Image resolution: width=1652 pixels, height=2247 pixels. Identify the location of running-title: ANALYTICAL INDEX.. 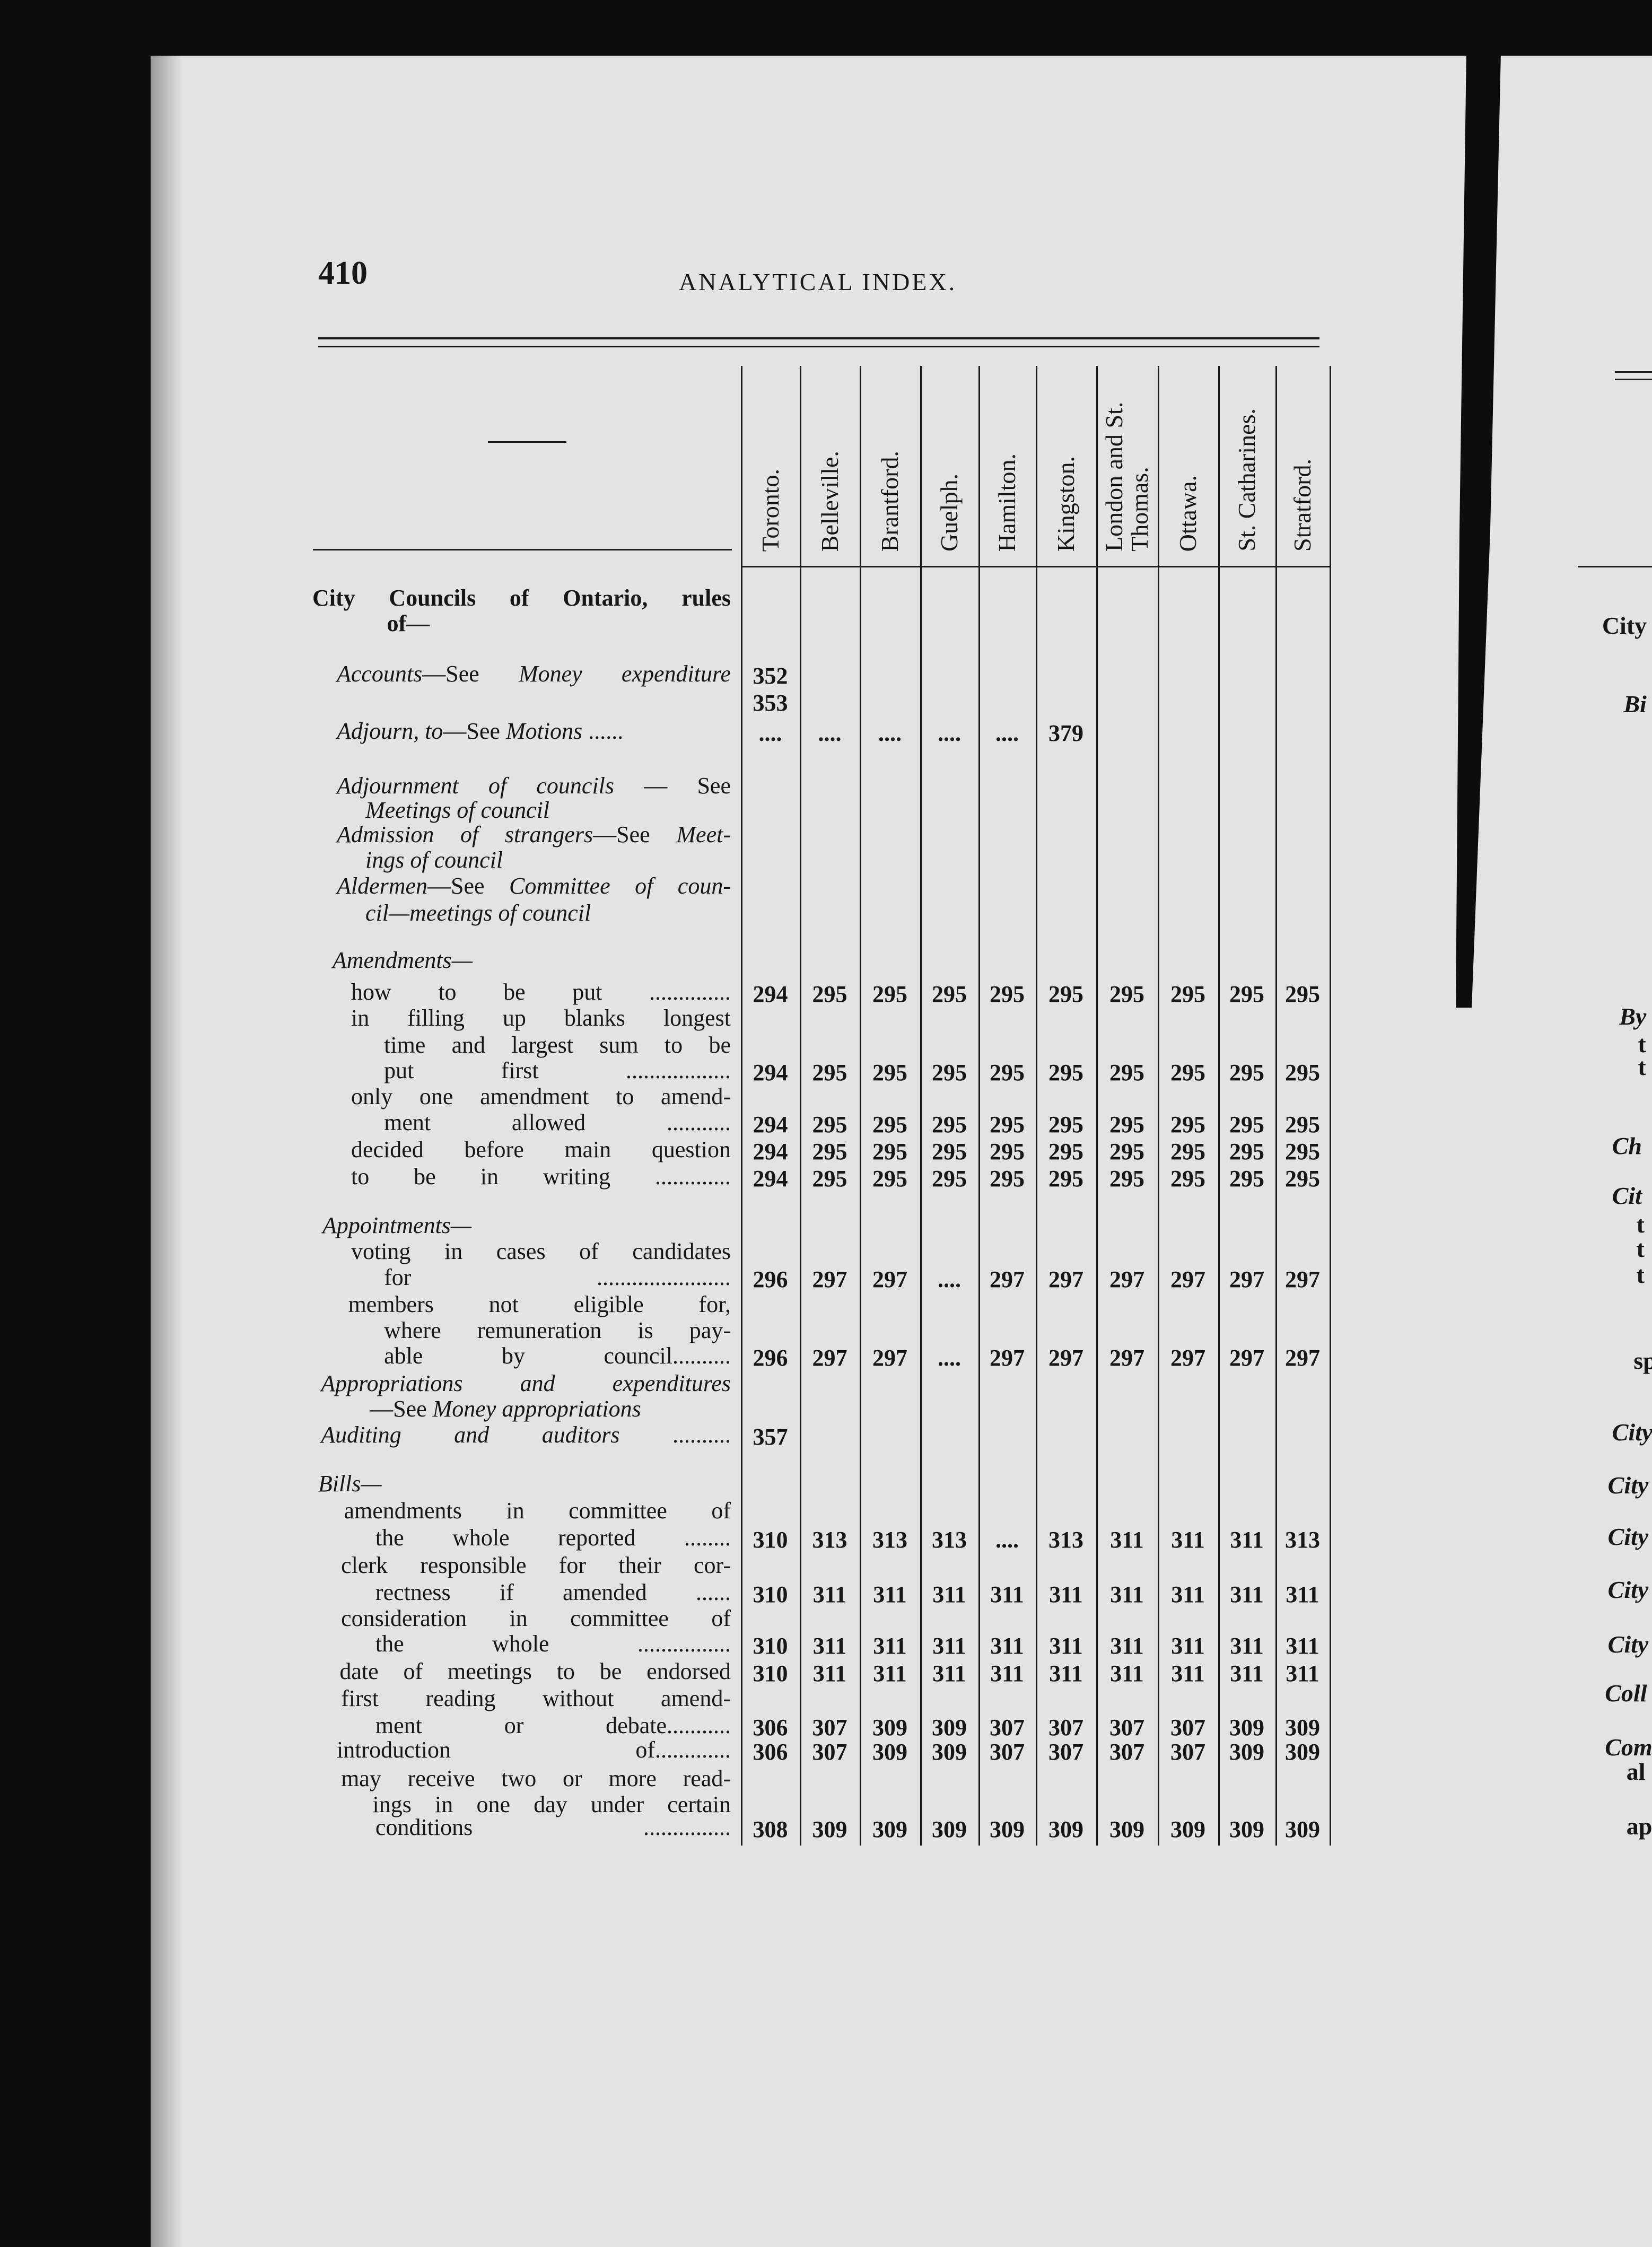
(818, 281).